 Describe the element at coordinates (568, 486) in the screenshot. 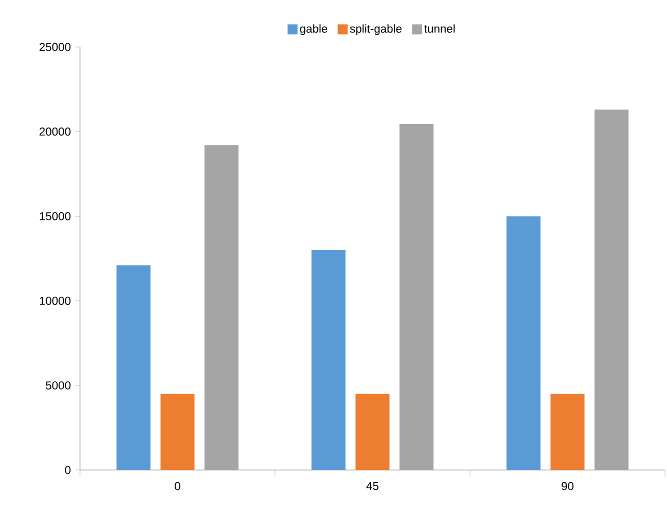

I see `x-tick-label: 90` at that location.